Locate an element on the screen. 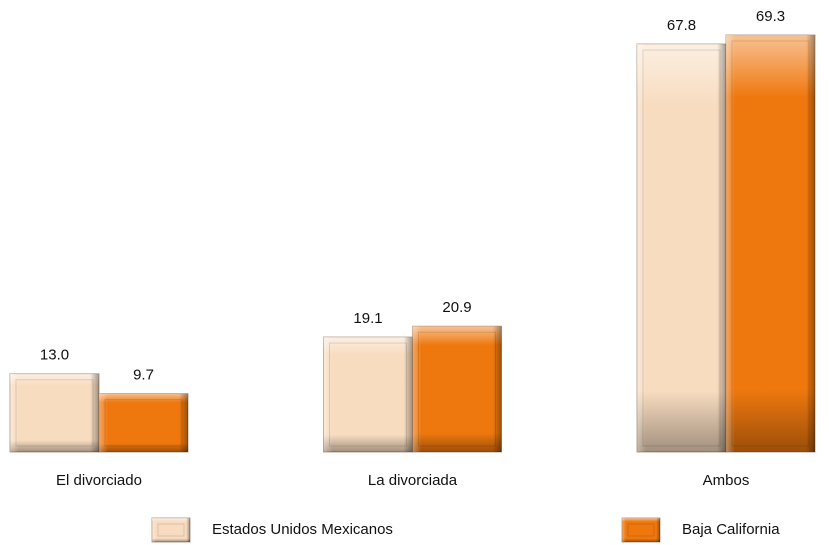 The width and height of the screenshot is (829, 545). legend-label: Estados Unidos Mexicanos is located at coordinates (302, 529).